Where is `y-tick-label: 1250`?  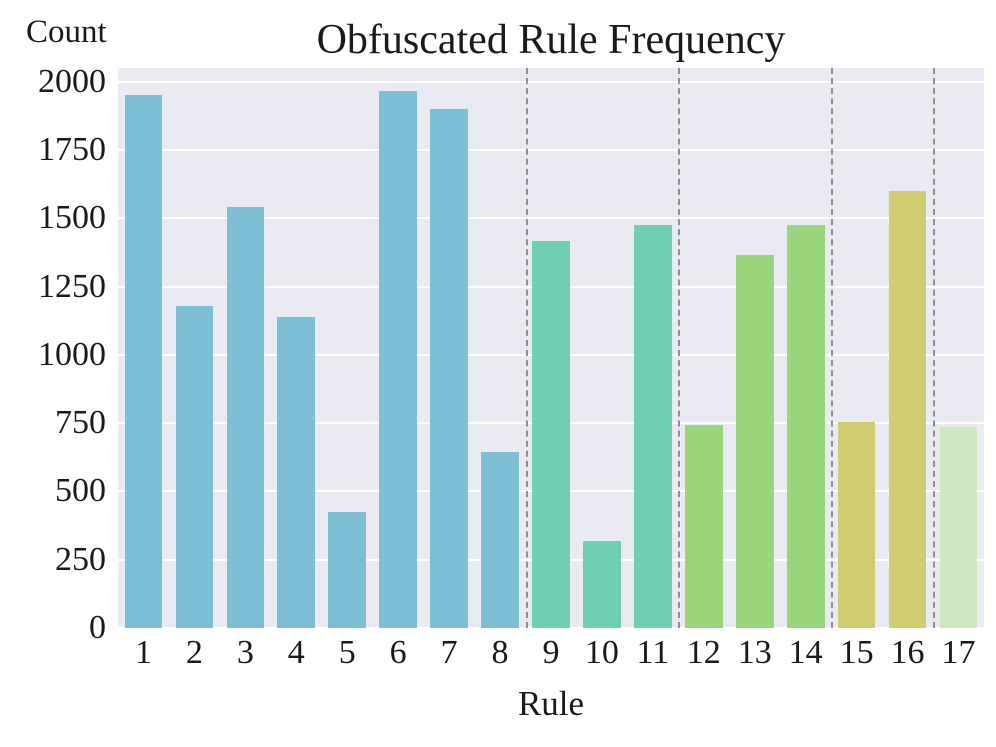
y-tick-label: 1250 is located at coordinates (72, 286).